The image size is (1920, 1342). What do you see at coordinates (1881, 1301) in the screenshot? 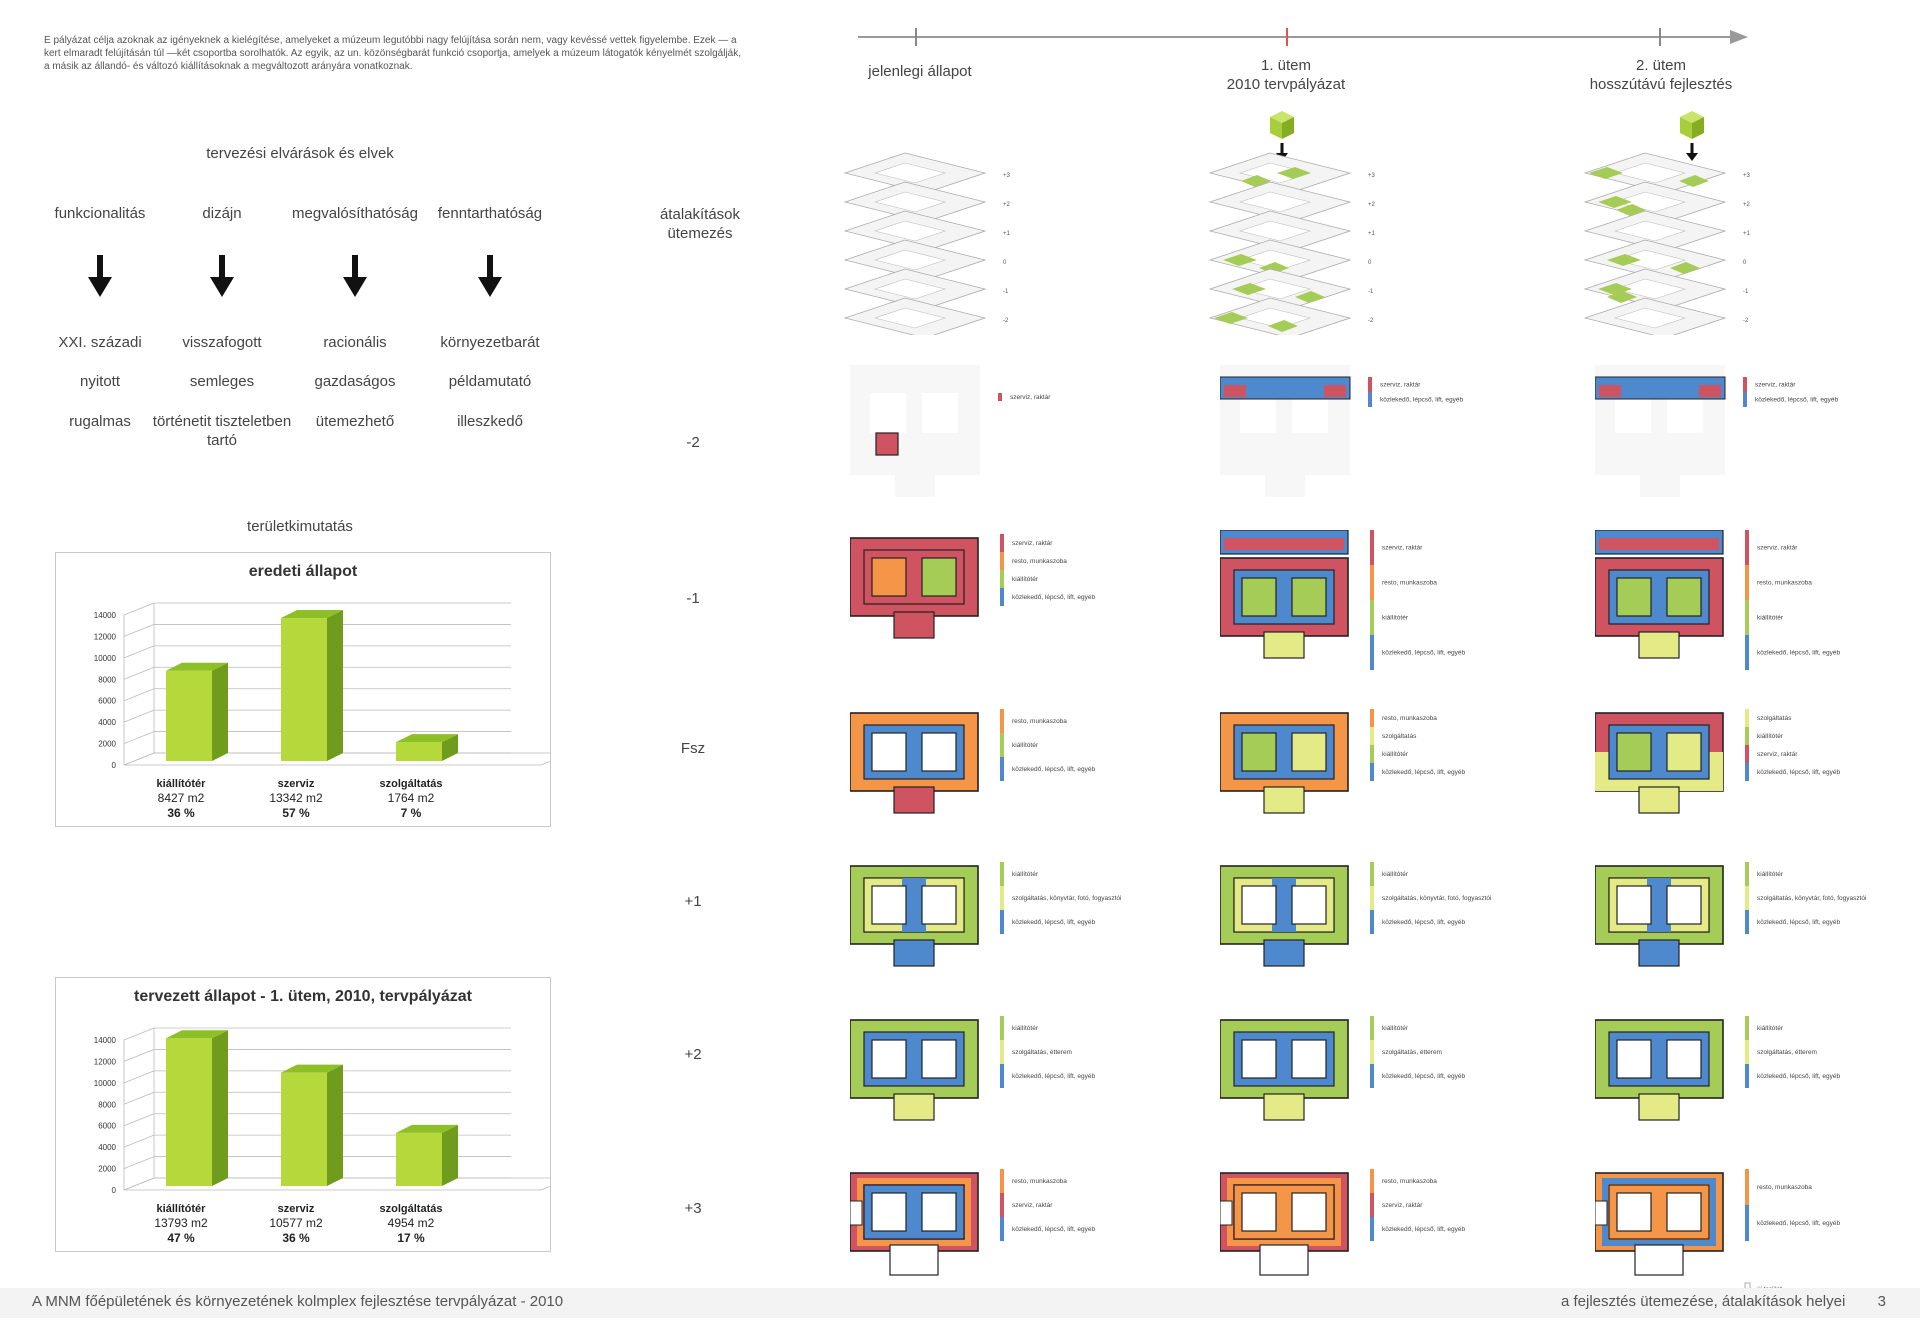
I see `page-number: 3` at bounding box center [1881, 1301].